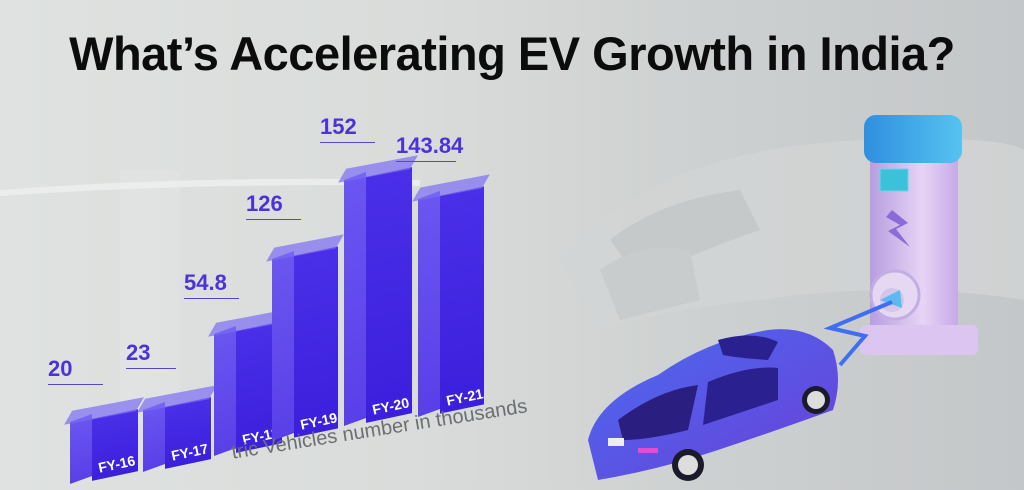 The width and height of the screenshot is (1024, 490). What do you see at coordinates (898, 228) in the screenshot?
I see `lightning-bolt-icon` at bounding box center [898, 228].